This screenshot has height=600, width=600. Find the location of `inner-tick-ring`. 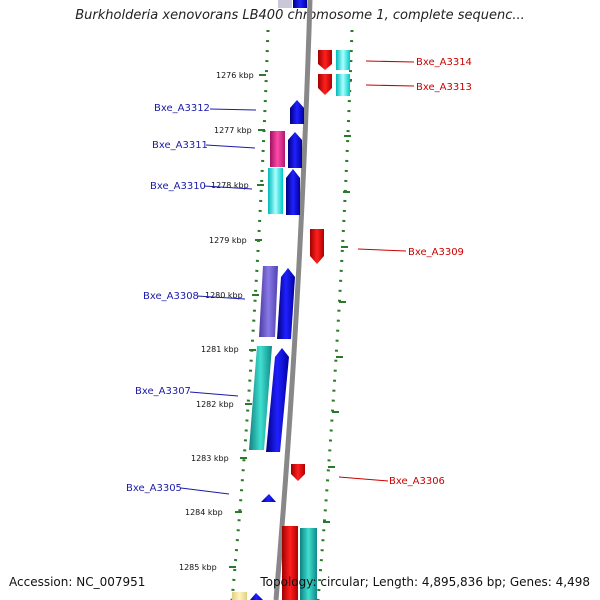

inner-tick-ring is located at coordinates (335, 314).